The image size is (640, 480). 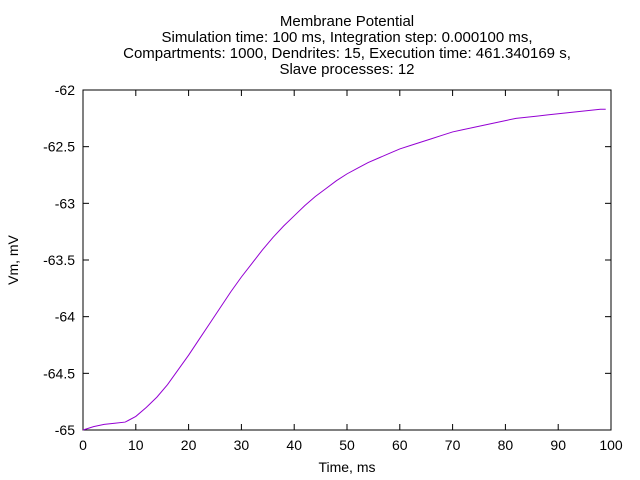 What do you see at coordinates (453, 445) in the screenshot?
I see `x-tick-label: 70` at bounding box center [453, 445].